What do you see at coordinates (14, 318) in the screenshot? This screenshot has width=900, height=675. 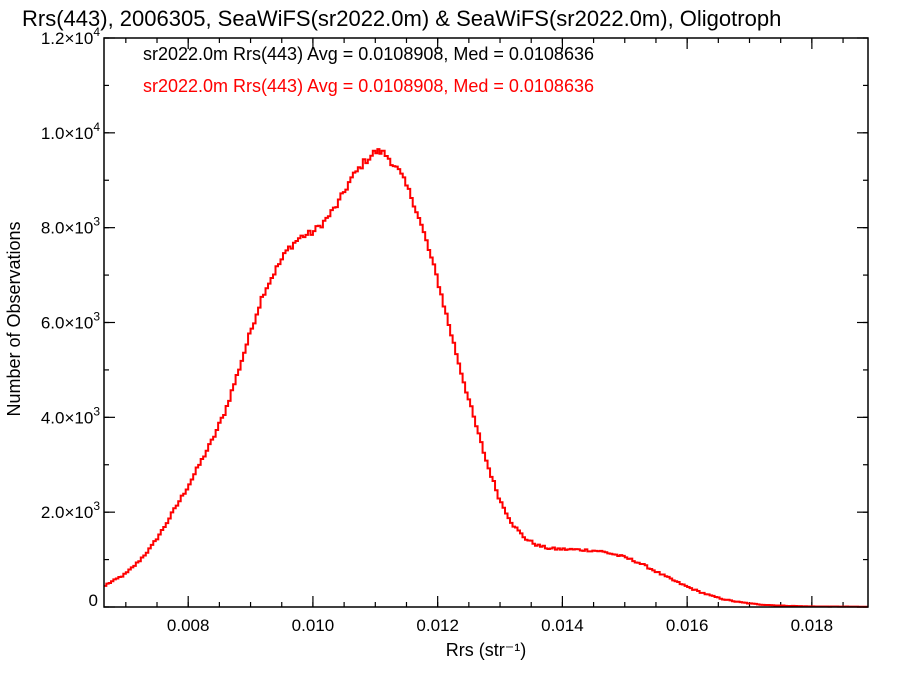 I see `y-axis-label: Number of Observations` at bounding box center [14, 318].